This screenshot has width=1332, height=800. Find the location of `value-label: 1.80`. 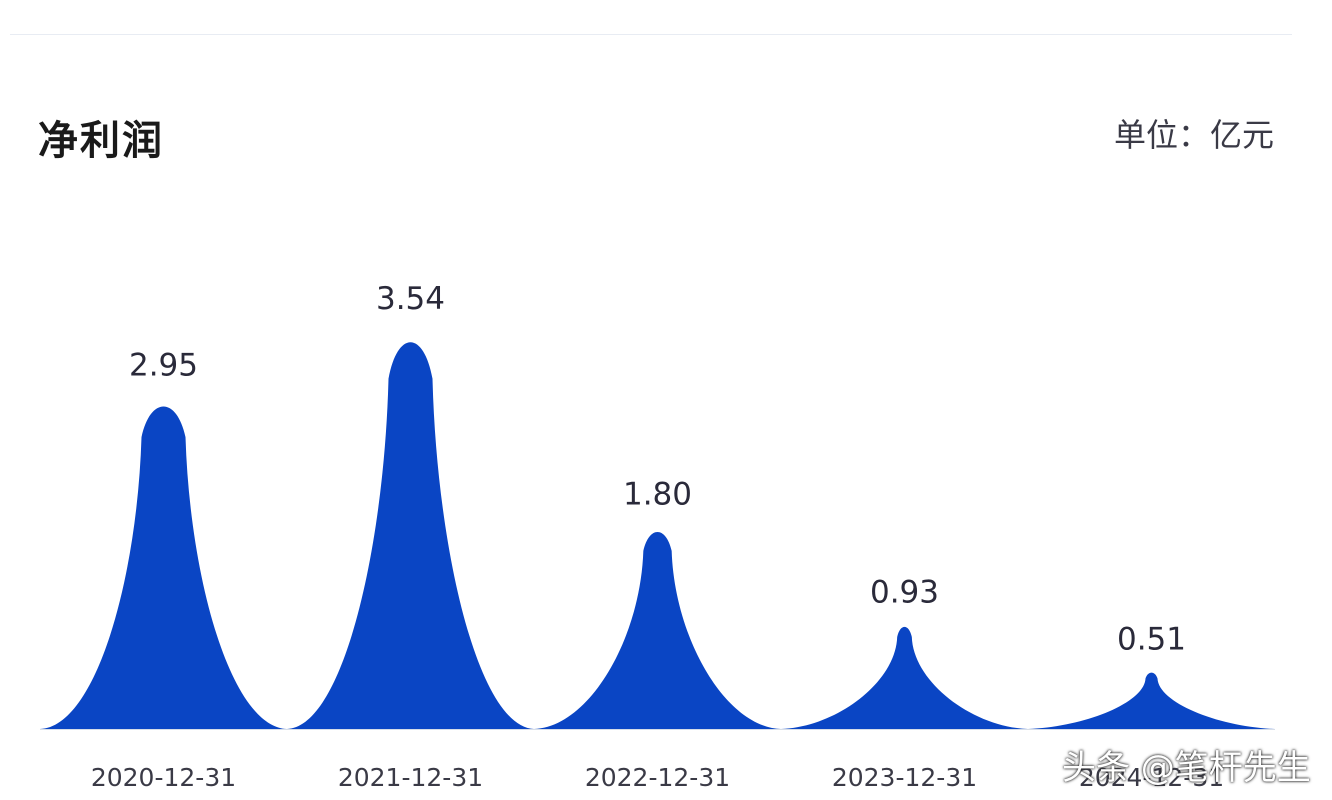

value-label: 1.80 is located at coordinates (657, 495).